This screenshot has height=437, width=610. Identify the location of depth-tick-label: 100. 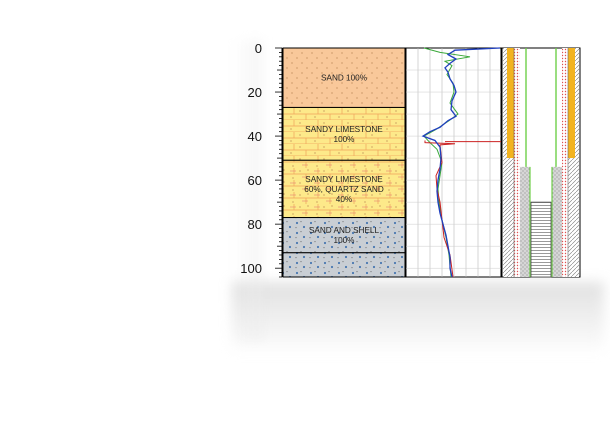
(251, 268).